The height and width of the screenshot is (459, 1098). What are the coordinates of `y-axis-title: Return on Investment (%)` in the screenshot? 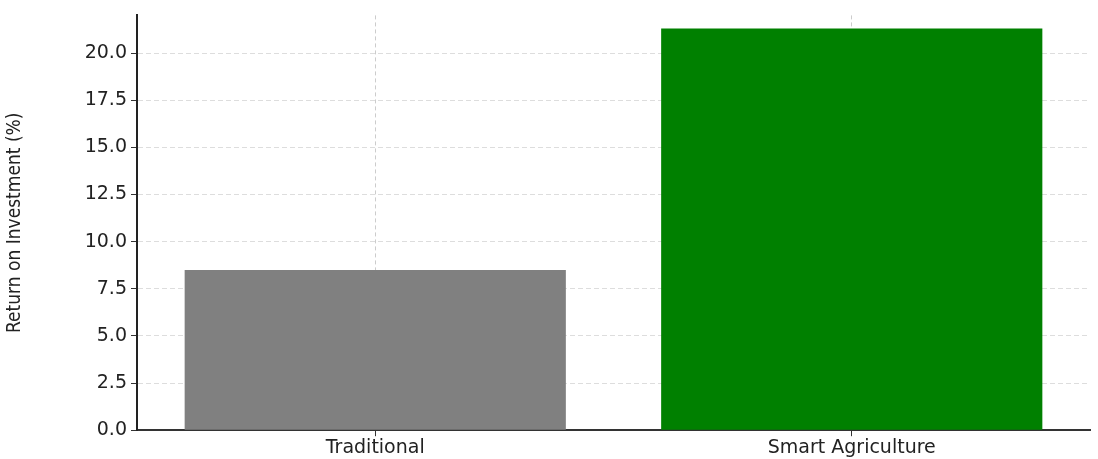 It's located at (13, 223).